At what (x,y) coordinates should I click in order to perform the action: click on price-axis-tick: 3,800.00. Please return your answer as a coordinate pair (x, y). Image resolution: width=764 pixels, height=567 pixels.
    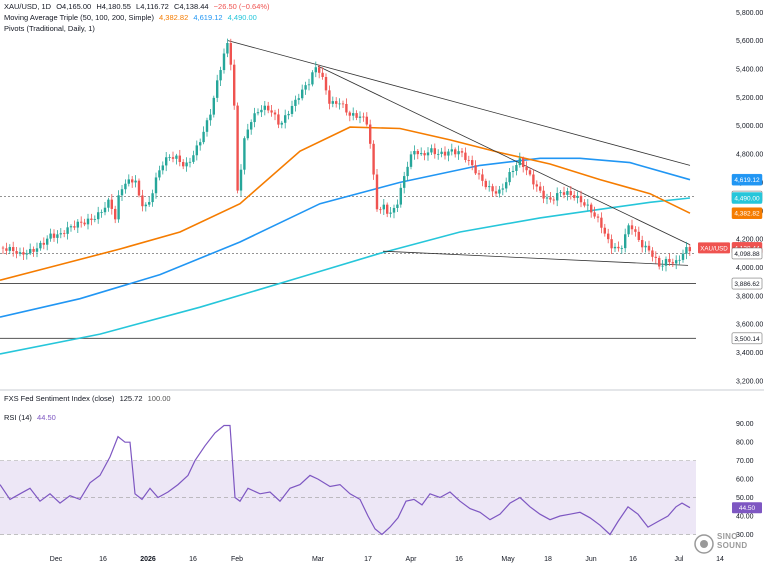
    Looking at the image, I should click on (749, 296).